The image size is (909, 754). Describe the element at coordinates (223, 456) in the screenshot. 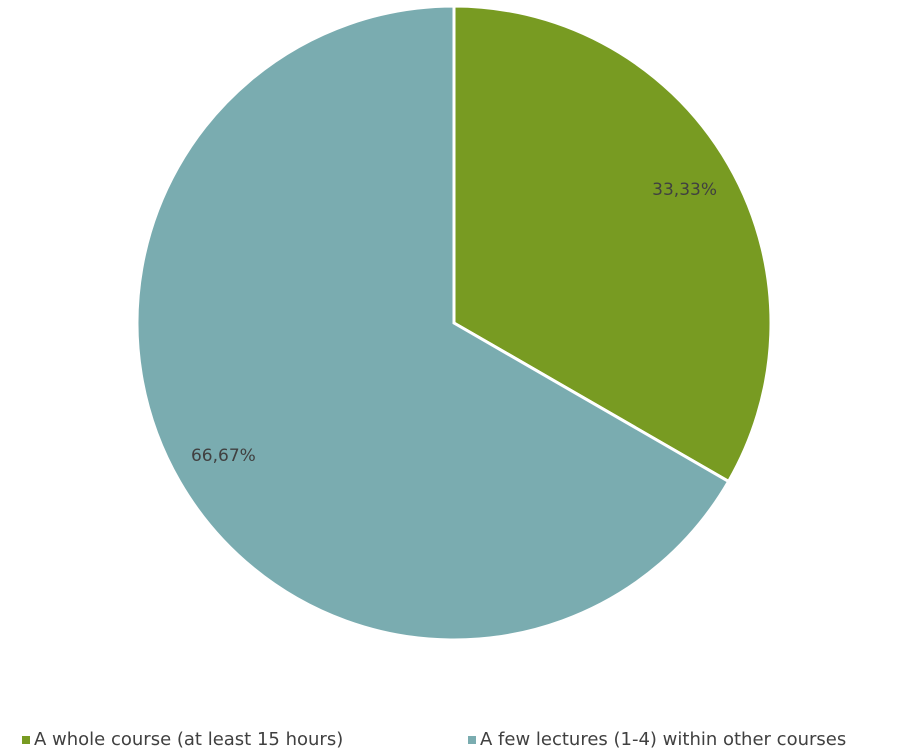

I see `data-label: 66,67%` at that location.